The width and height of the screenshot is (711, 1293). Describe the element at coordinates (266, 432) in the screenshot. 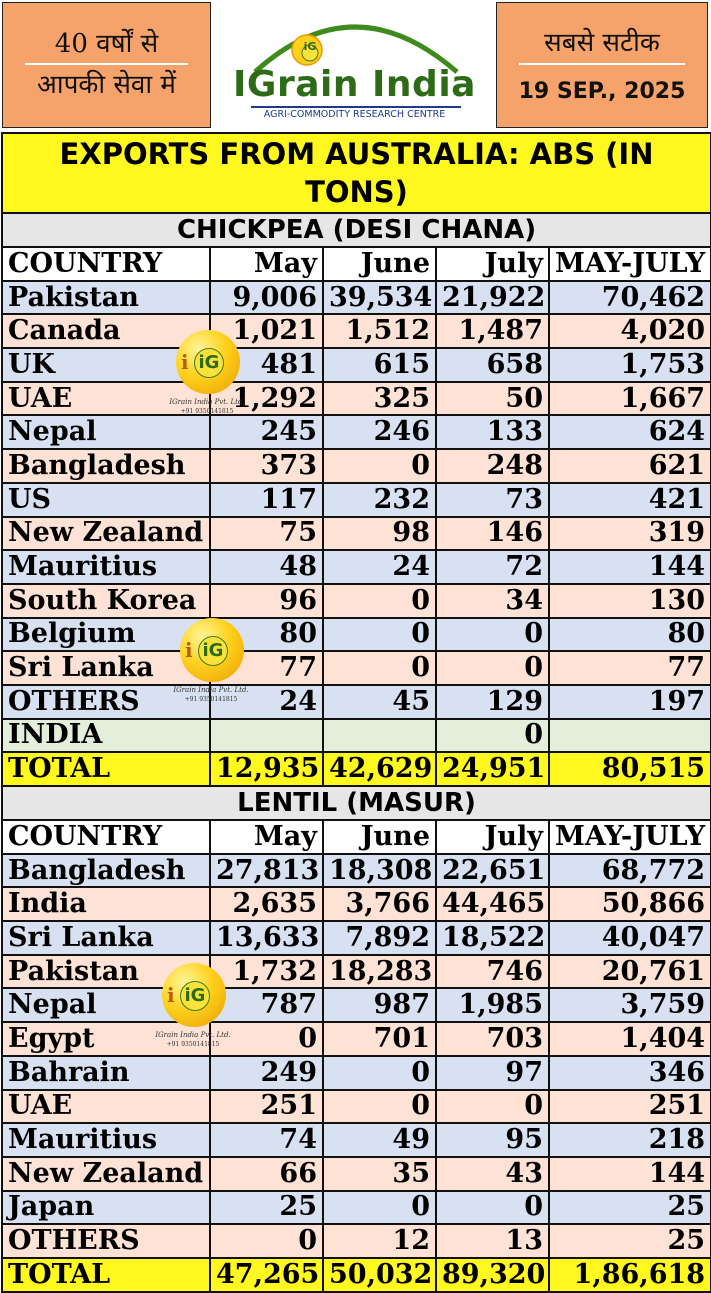

I see `may-cell: 245` at that location.